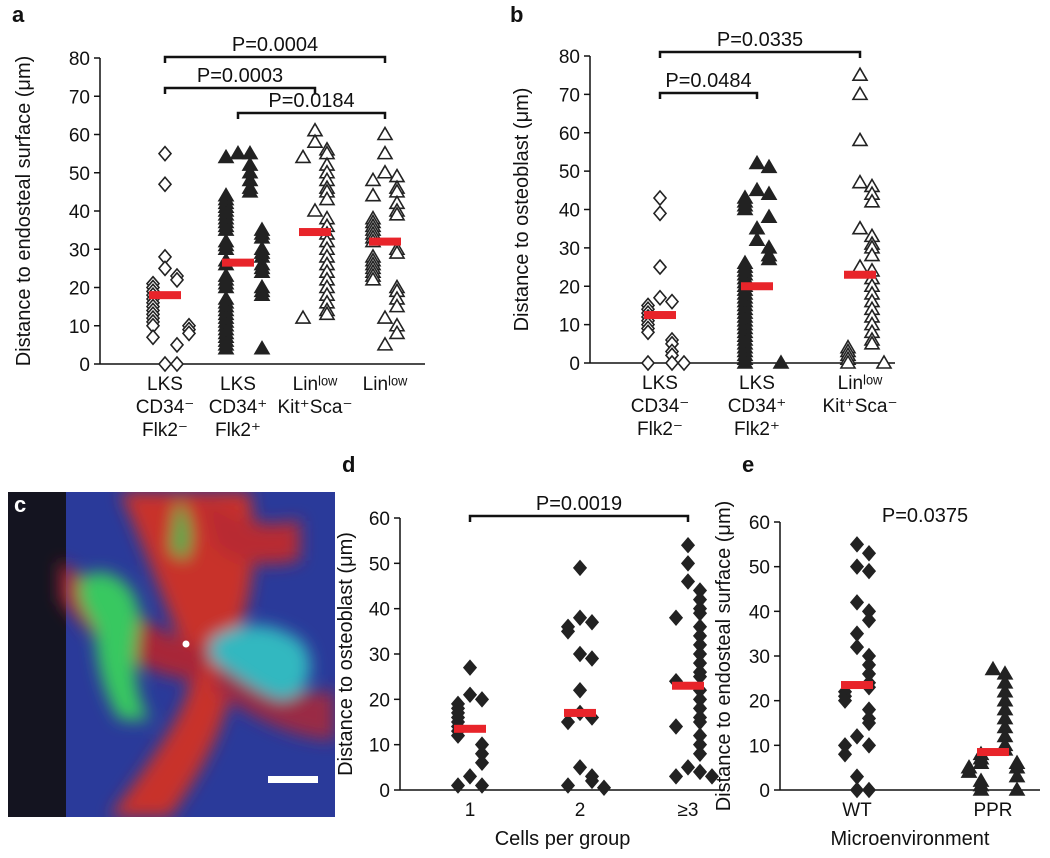 This screenshot has width=1050, height=858. Describe the element at coordinates (925, 516) in the screenshot. I see `p-value: P=0.0375` at that location.